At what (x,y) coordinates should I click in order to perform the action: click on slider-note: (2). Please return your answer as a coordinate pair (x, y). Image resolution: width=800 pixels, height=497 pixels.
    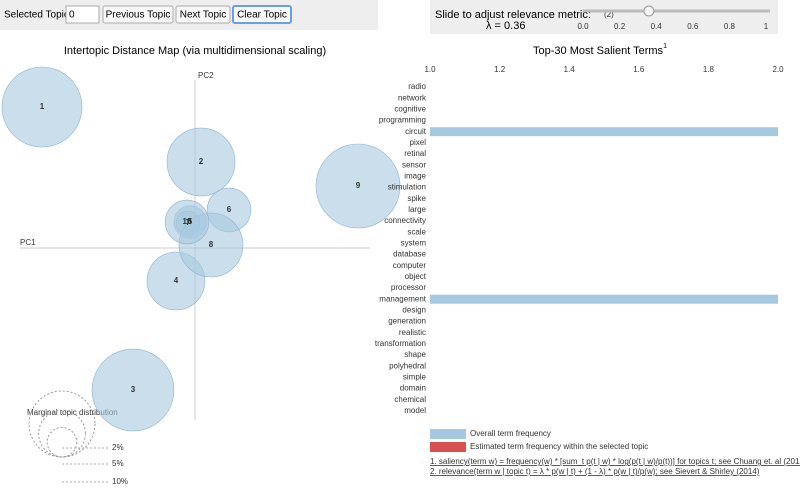
    Looking at the image, I should click on (609, 14).